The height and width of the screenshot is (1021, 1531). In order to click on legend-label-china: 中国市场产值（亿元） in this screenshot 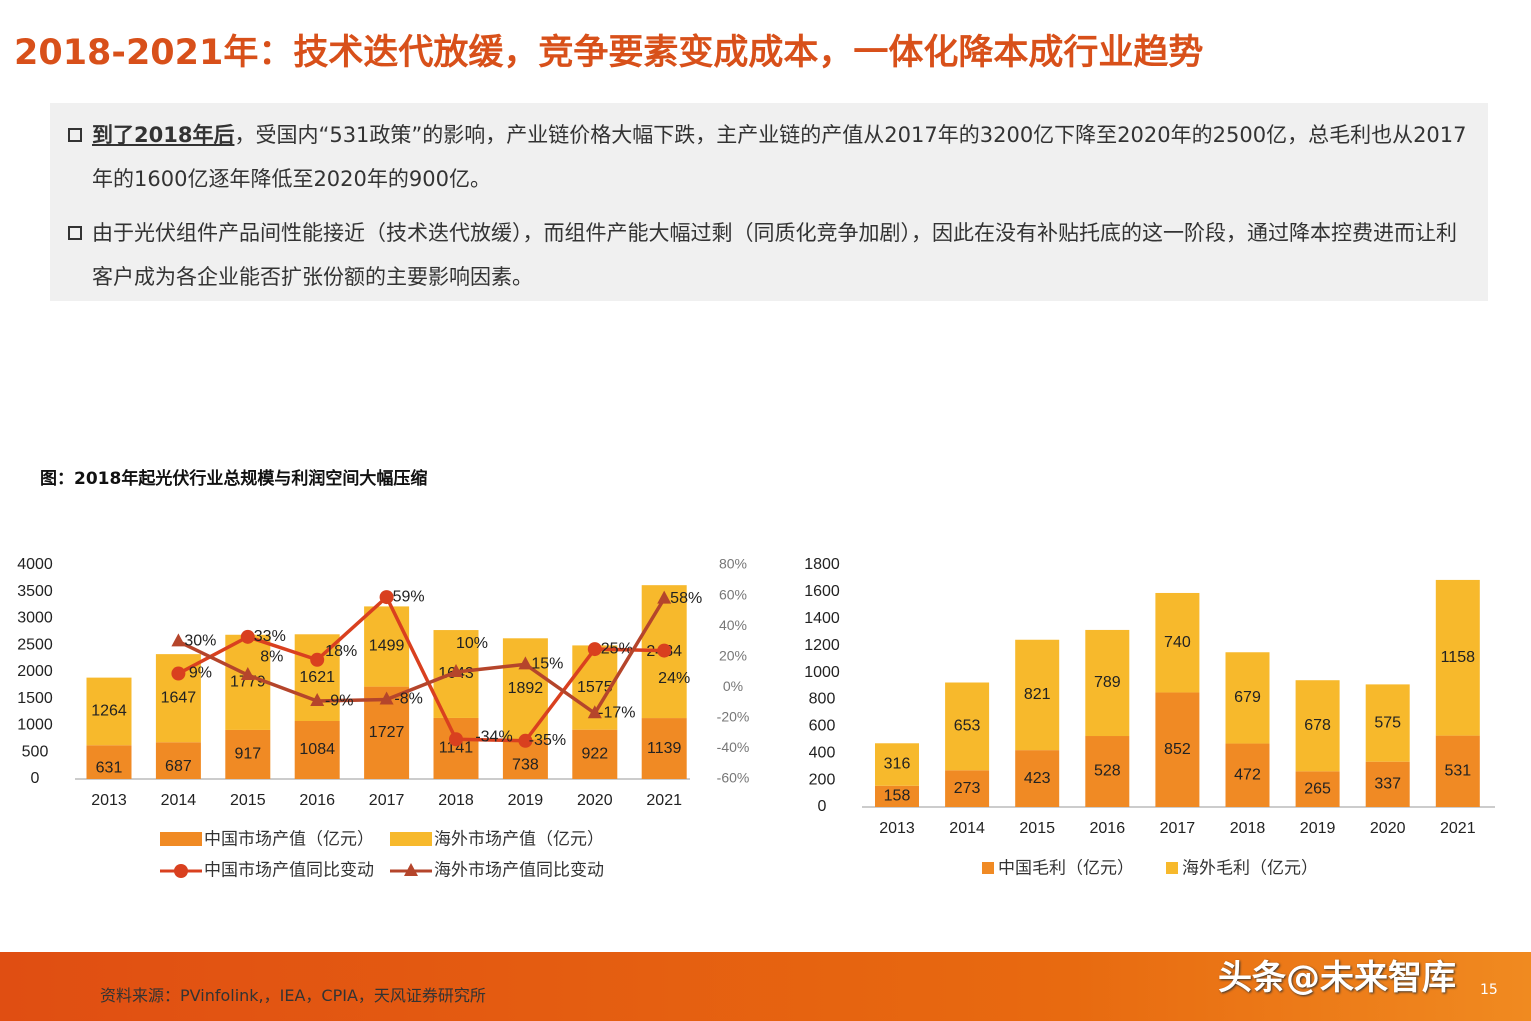, I will do `click(289, 838)`.